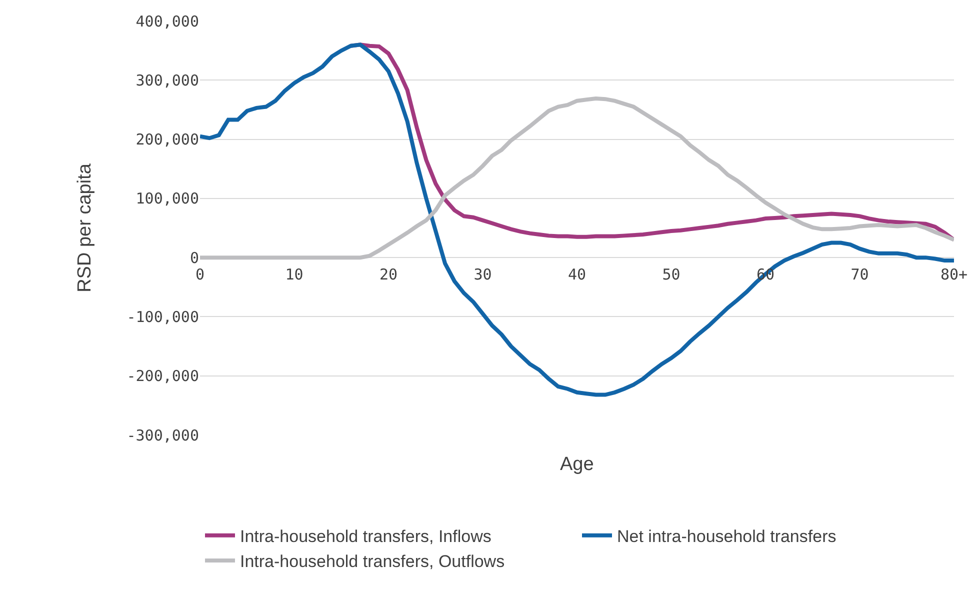 Image resolution: width=980 pixels, height=591 pixels. Describe the element at coordinates (294, 275) in the screenshot. I see `x-tick-label: 10` at that location.